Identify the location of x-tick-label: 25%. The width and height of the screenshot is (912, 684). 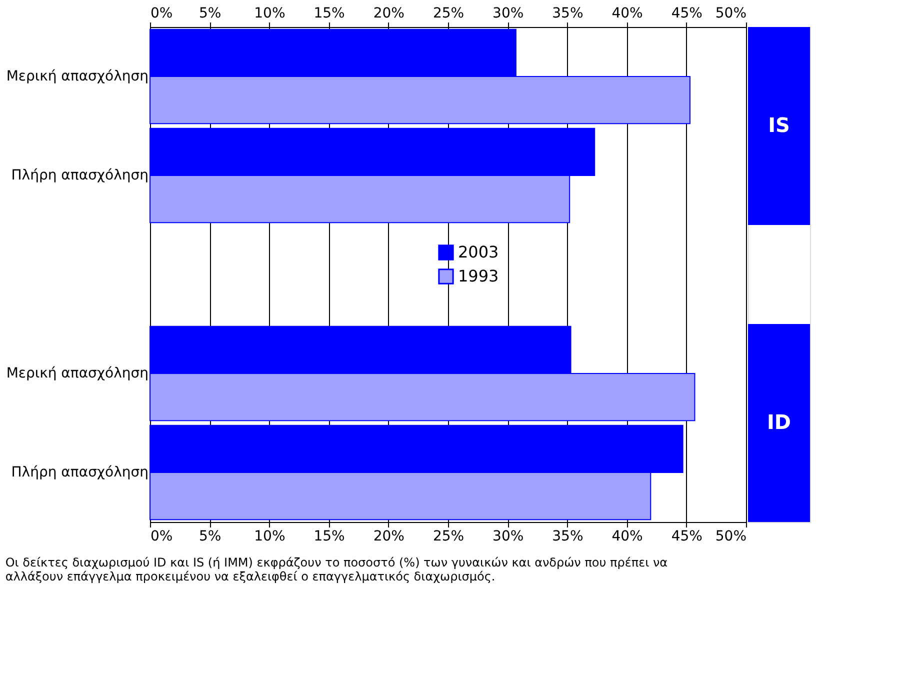
(448, 14).